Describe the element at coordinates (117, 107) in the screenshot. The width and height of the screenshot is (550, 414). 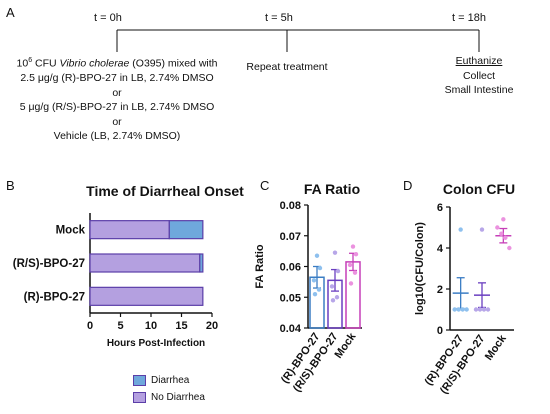
I see `treatment-line-4: 5 μg/g (R/S)-BPO-27 in LB, 2.74% DMSO` at that location.